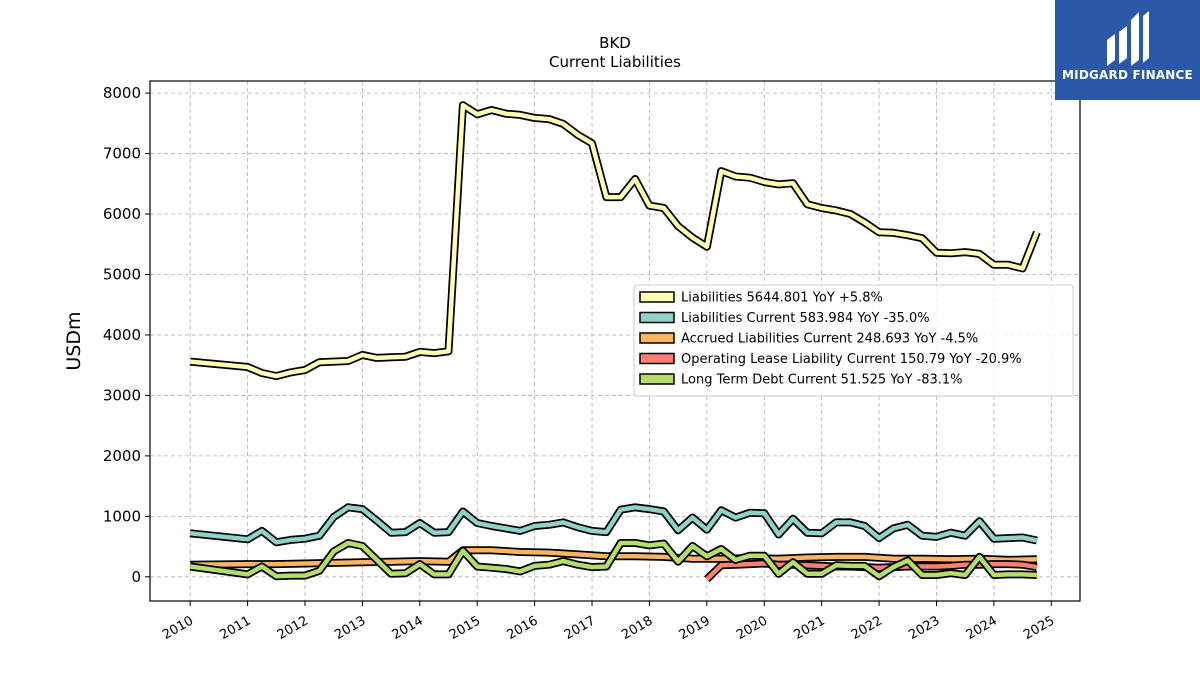  What do you see at coordinates (122, 456) in the screenshot?
I see `y-tick-label: 2000` at bounding box center [122, 456].